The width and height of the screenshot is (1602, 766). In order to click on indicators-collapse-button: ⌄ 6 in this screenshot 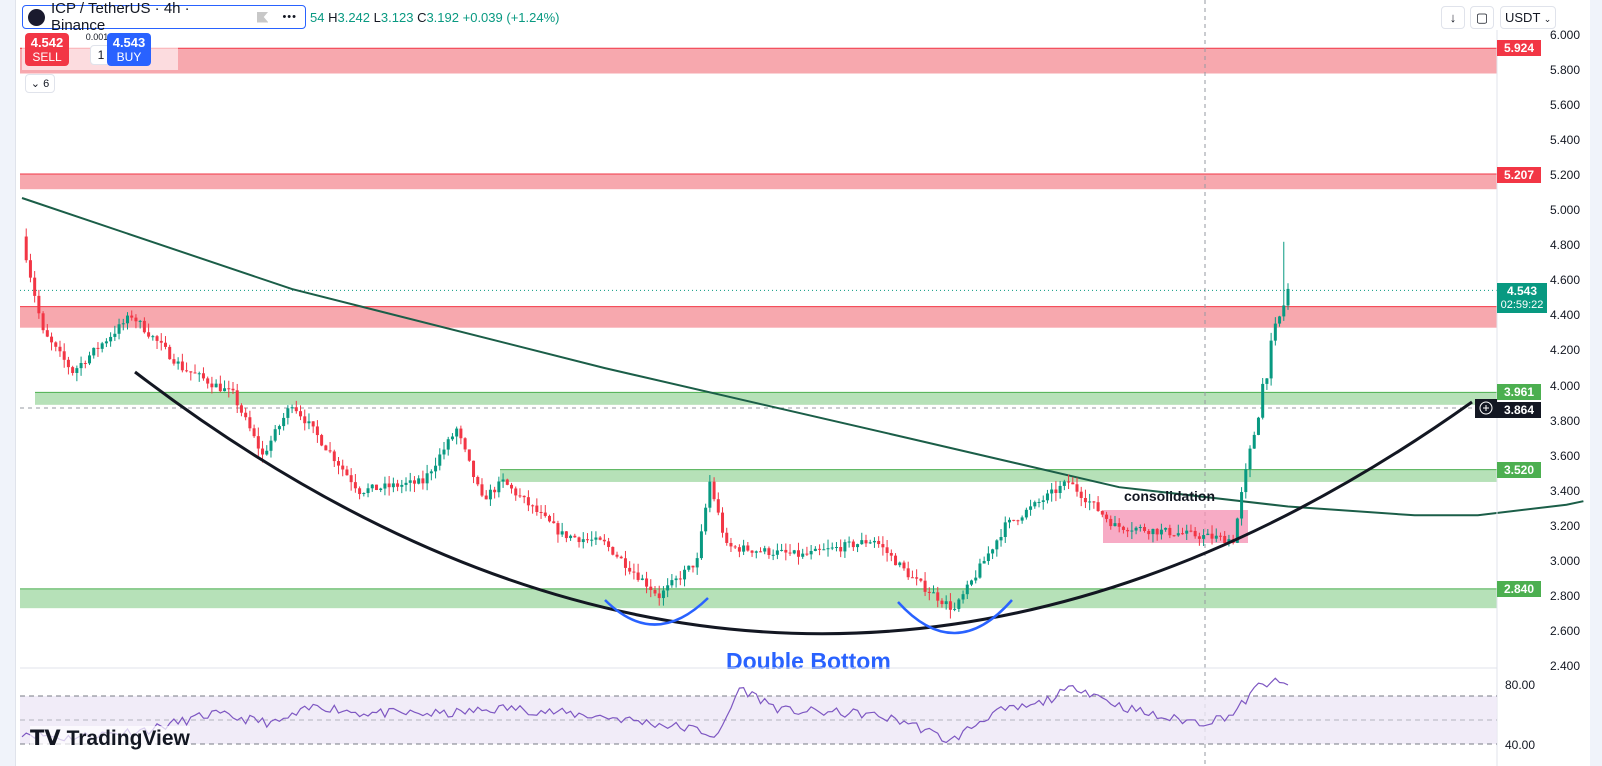, I will do `click(40, 83)`.